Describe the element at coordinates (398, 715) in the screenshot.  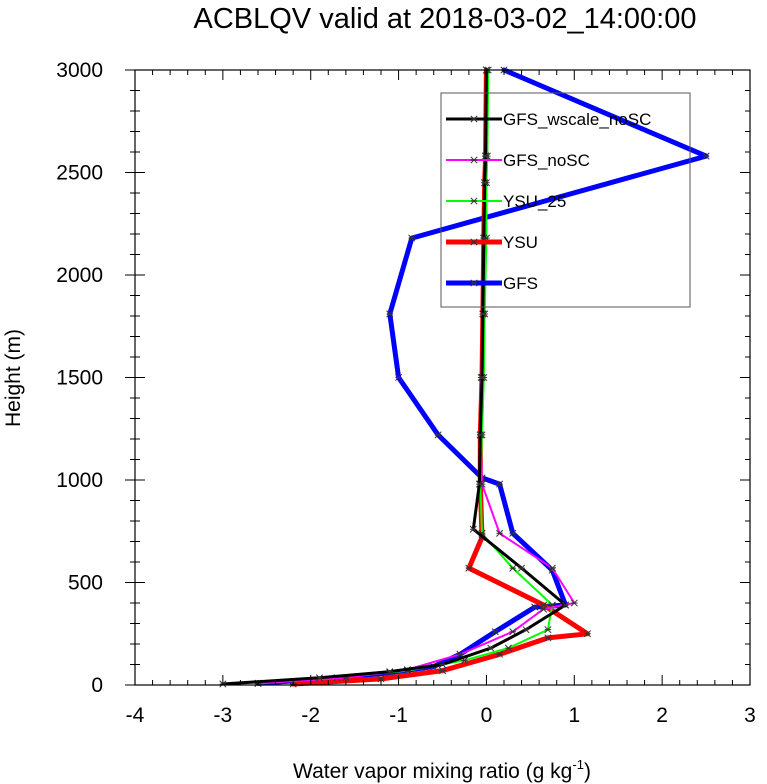
I see `x-tick-label: -1` at that location.